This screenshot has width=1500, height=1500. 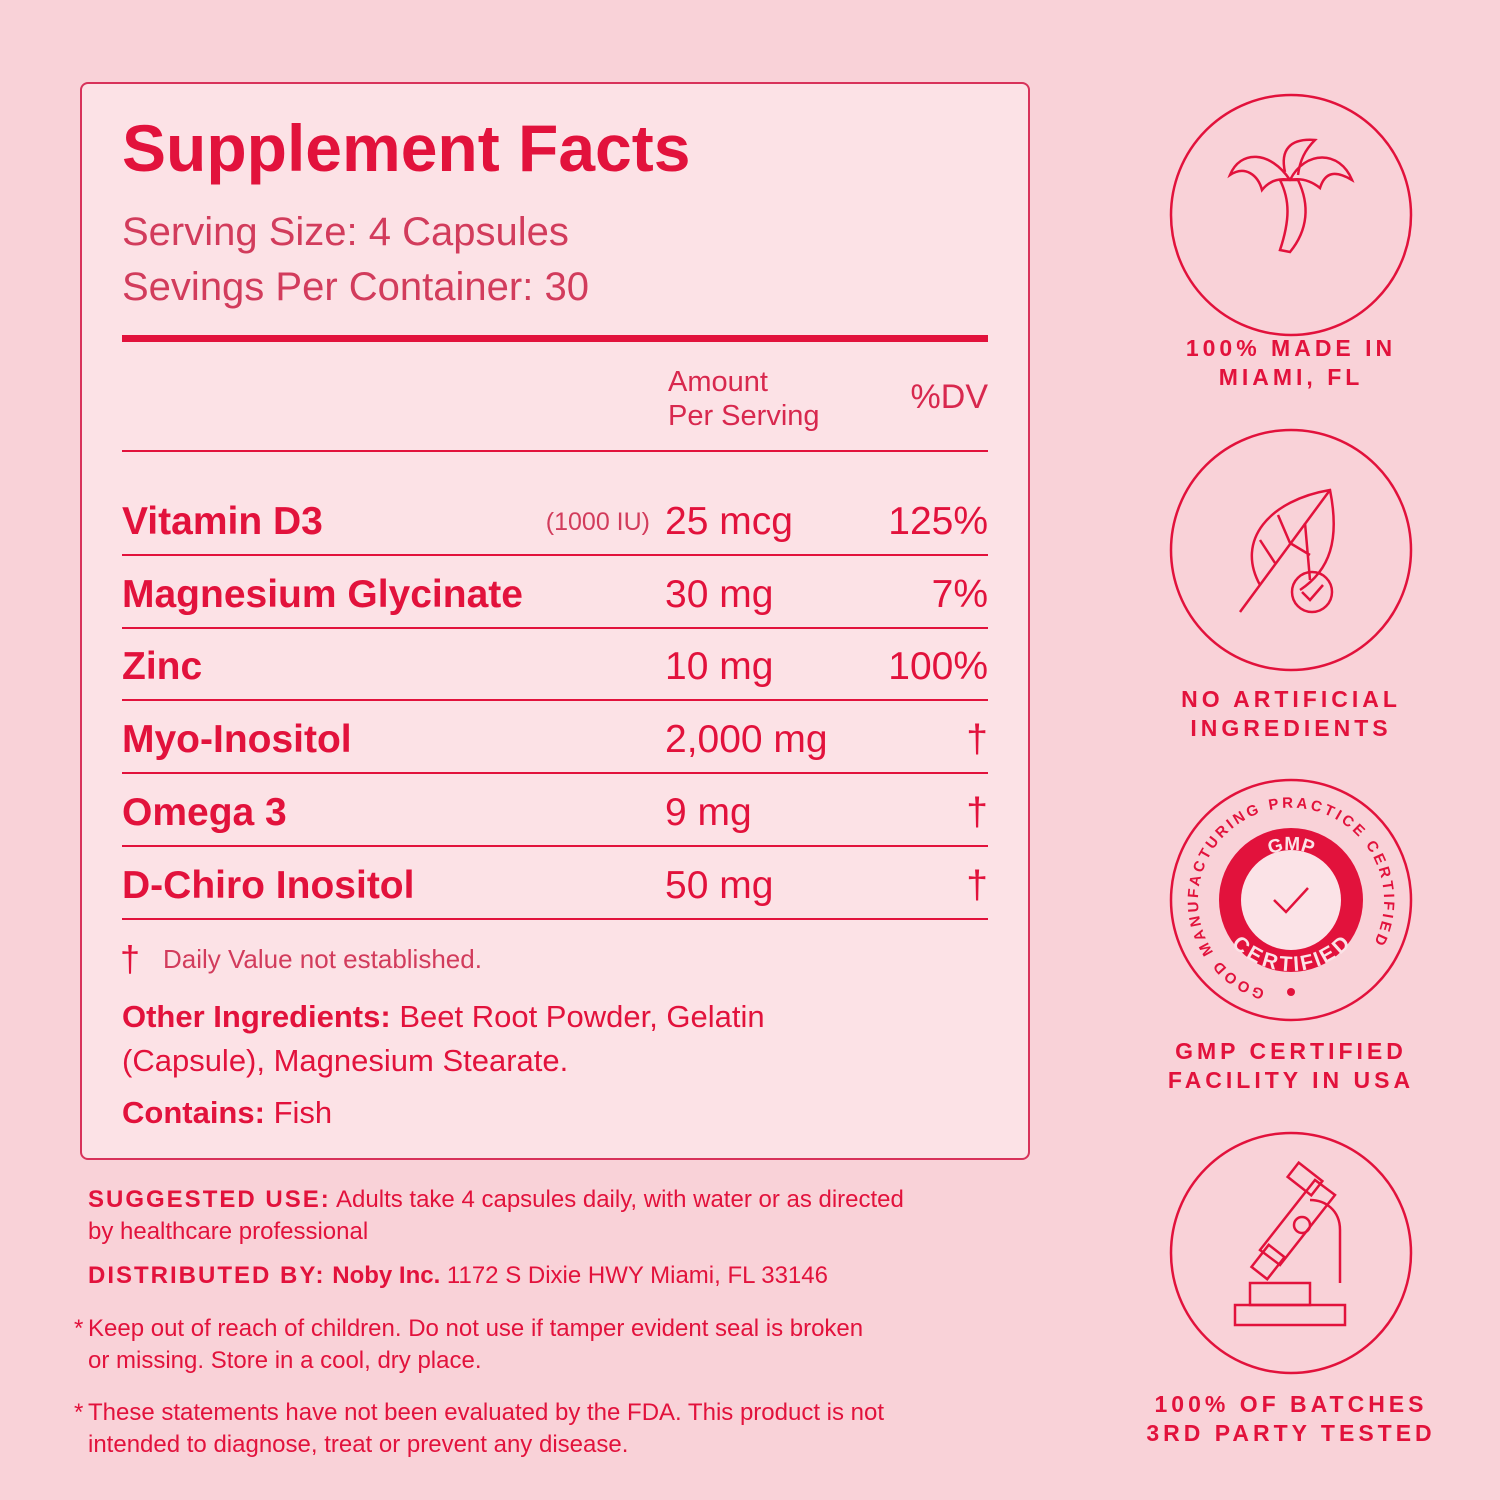 I want to click on nutrient-amount: 50 mg, so click(x=719, y=885).